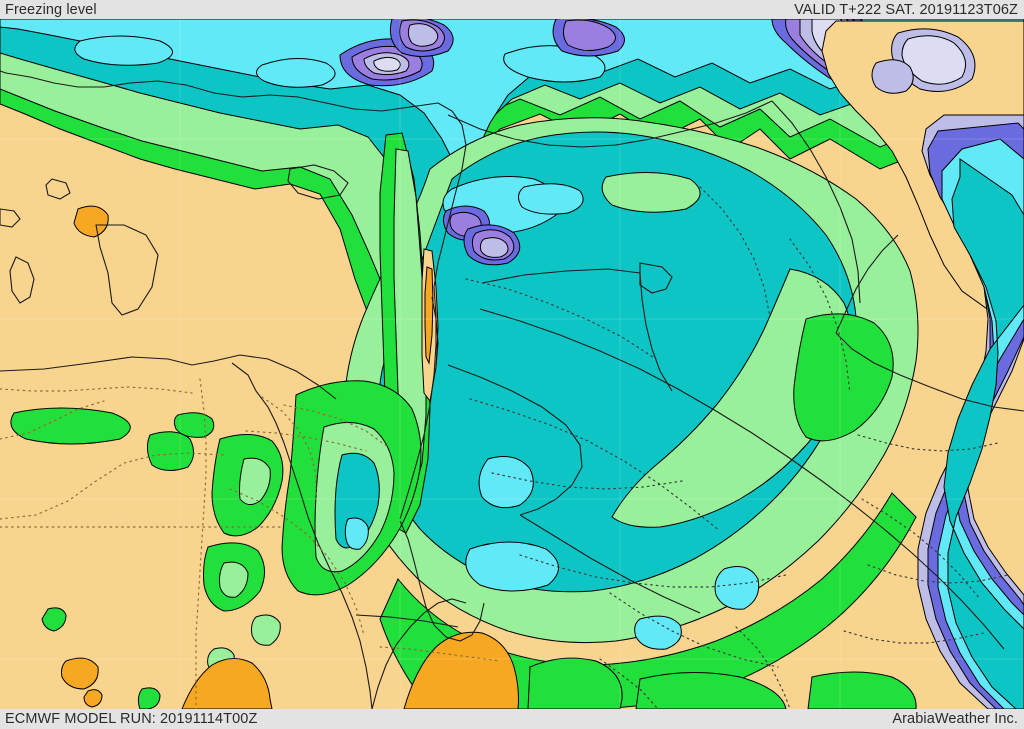 This screenshot has width=1024, height=729. What do you see at coordinates (336, 426) in the screenshot?
I see `desert-border-egypt-e` at bounding box center [336, 426].